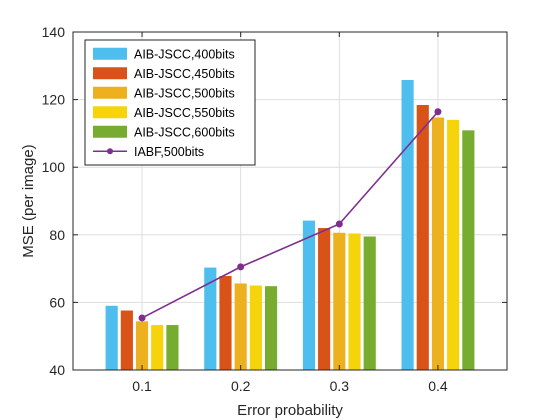 The image size is (560, 420). Describe the element at coordinates (184, 93) in the screenshot. I see `legend-label: AIB-JSCC,500bits` at that location.